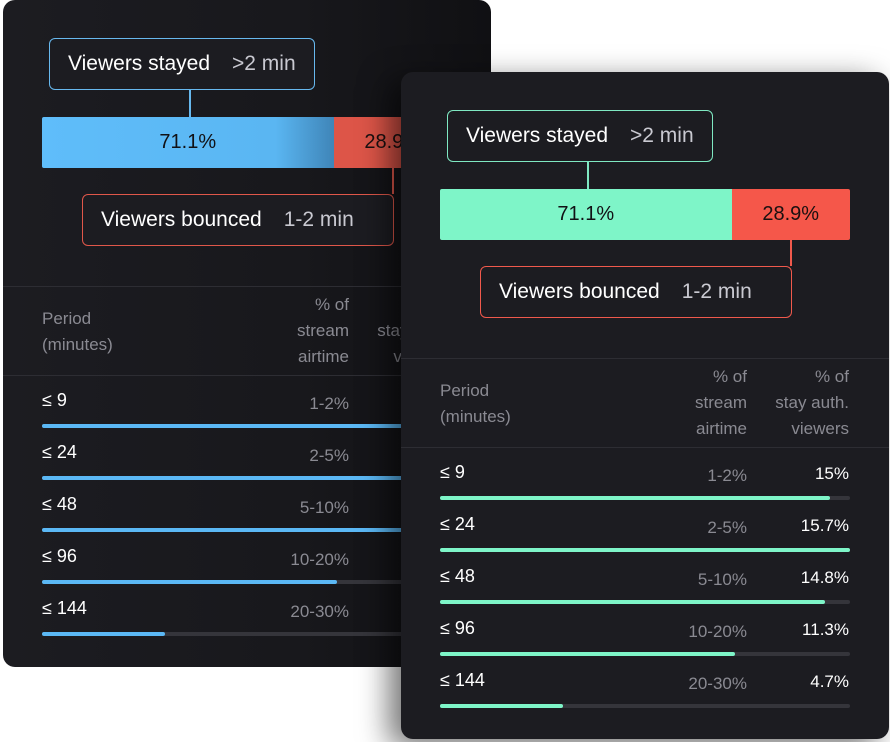  I want to click on row-stay-viewers: 15%, so click(831, 473).